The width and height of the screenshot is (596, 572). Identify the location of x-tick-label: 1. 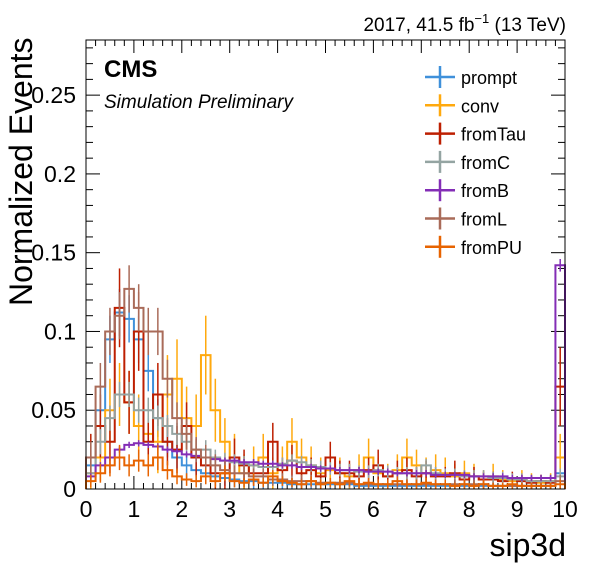
(134, 509).